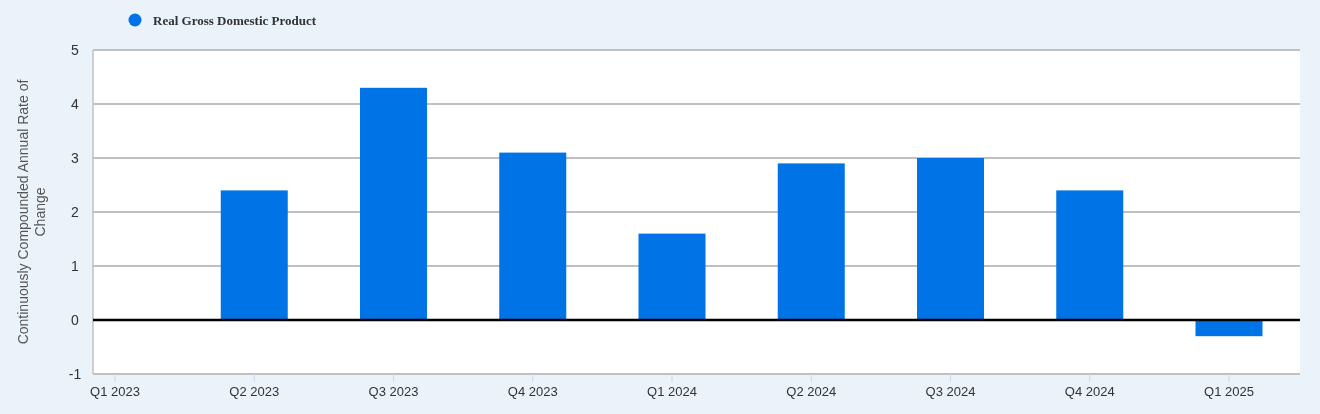 The height and width of the screenshot is (414, 1320). What do you see at coordinates (75, 158) in the screenshot?
I see `y-tick-label: 3` at bounding box center [75, 158].